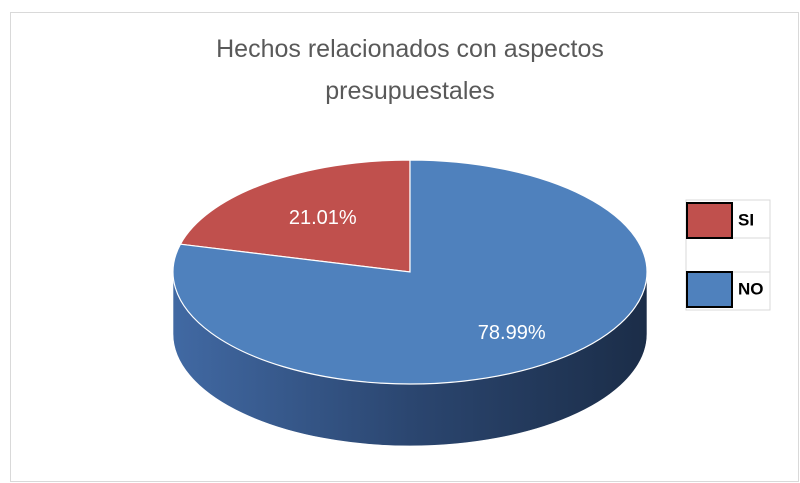  I want to click on data-label: 78.99%, so click(512, 333).